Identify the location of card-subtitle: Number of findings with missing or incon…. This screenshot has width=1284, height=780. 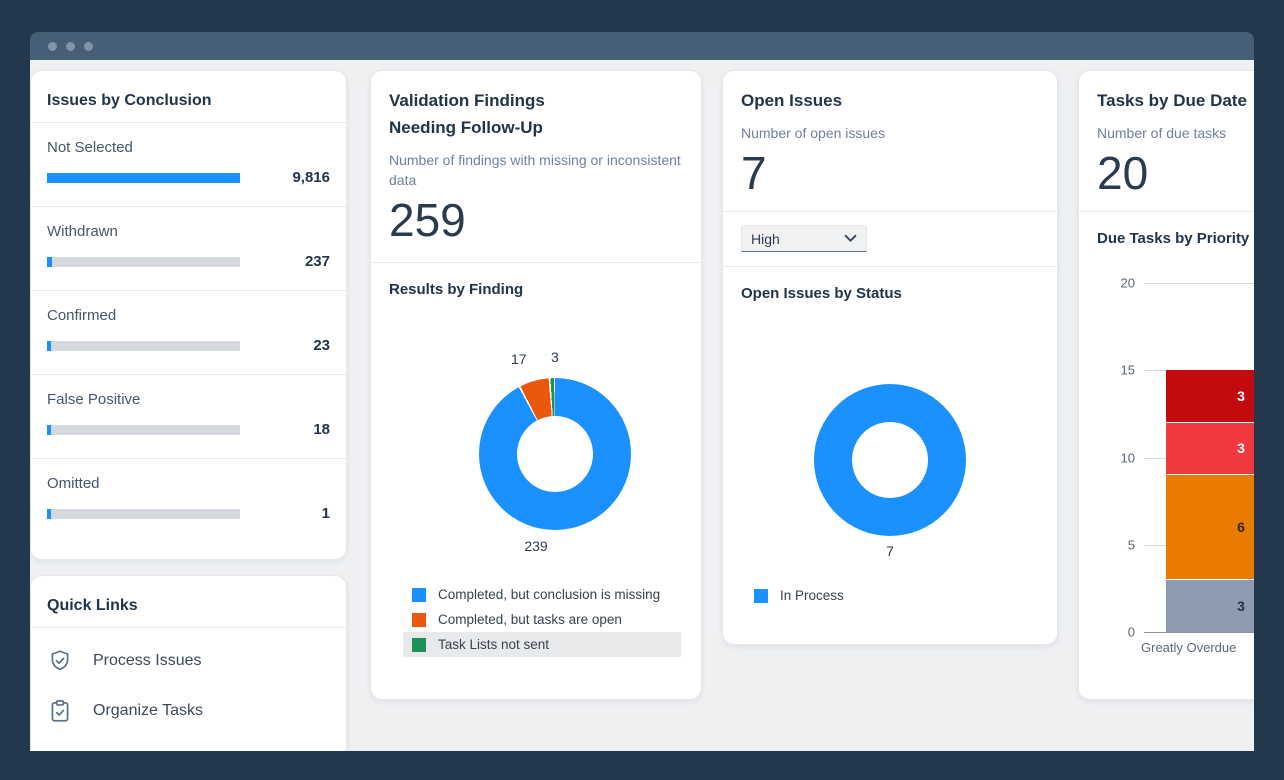
(535, 170).